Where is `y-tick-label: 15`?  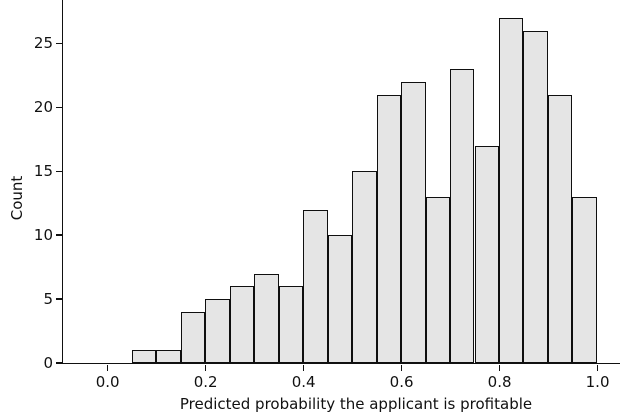 y-tick-label: 15 is located at coordinates (43, 171).